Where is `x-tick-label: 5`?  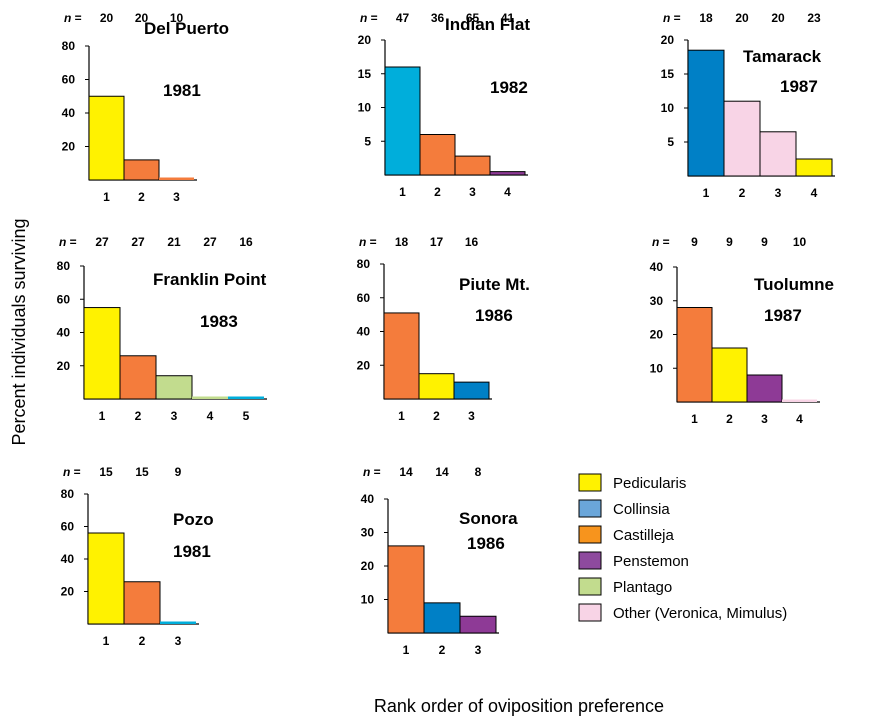
x-tick-label: 5 is located at coordinates (246, 416).